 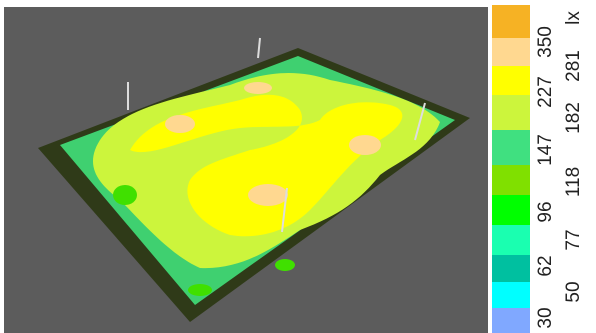 I want to click on scale-label: 118, so click(x=573, y=182).